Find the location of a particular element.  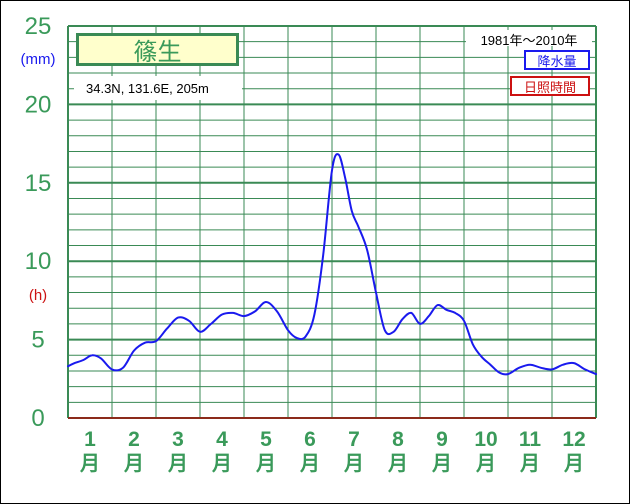

legend-sunshine: 日照時間 is located at coordinates (550, 86).